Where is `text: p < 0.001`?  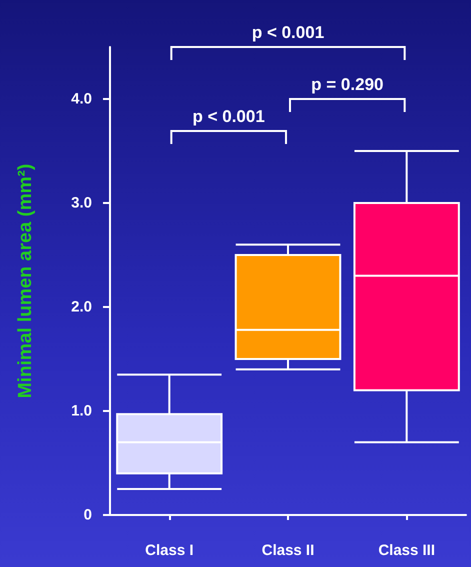 text: p < 0.001 is located at coordinates (288, 33).